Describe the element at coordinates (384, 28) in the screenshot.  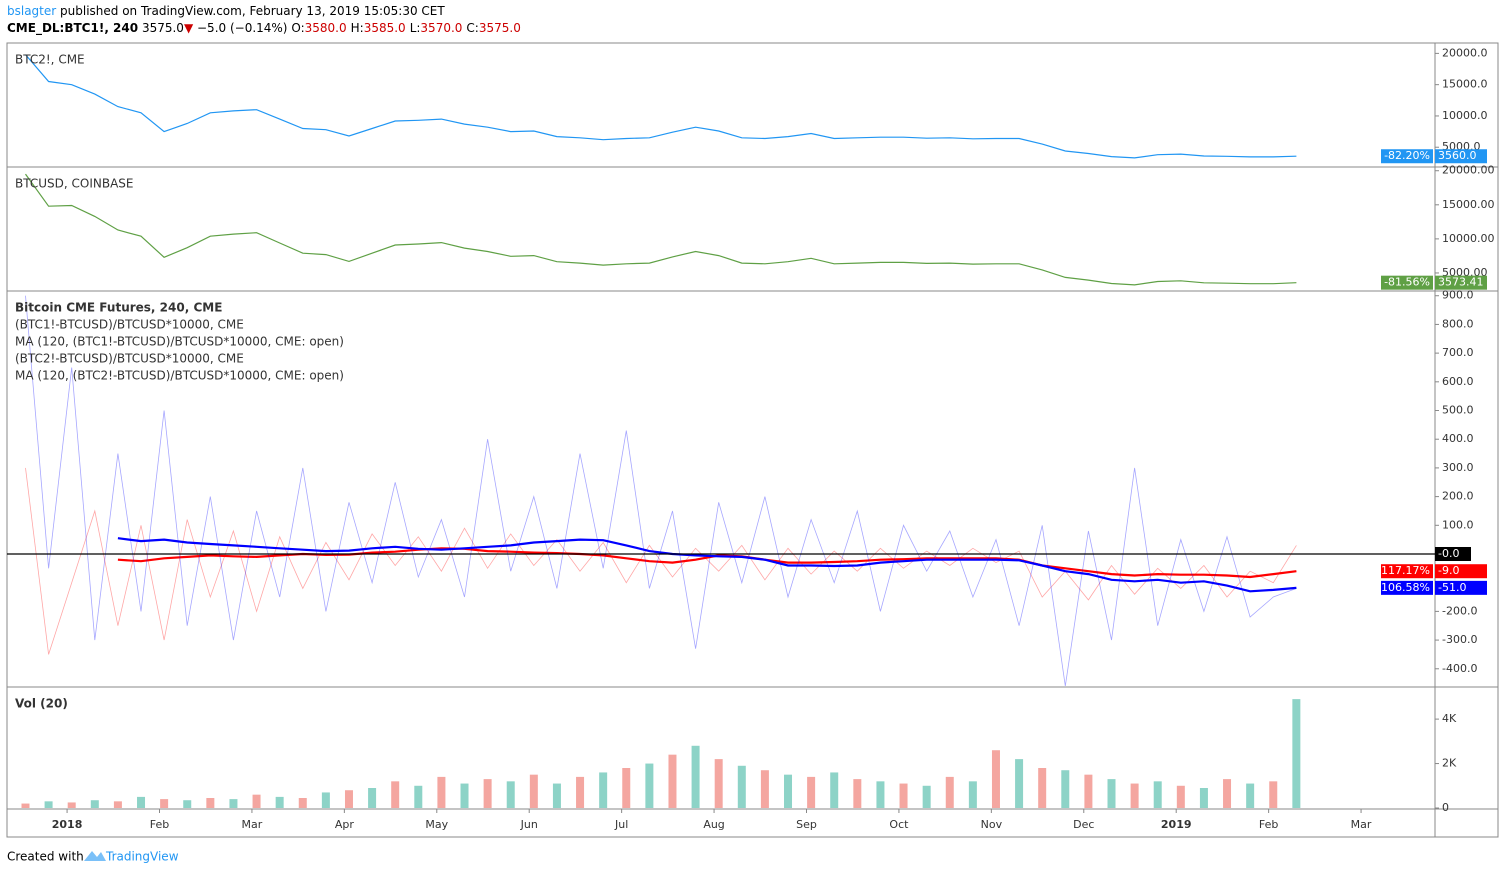
I see `ohlc-value: 3585.0` at that location.